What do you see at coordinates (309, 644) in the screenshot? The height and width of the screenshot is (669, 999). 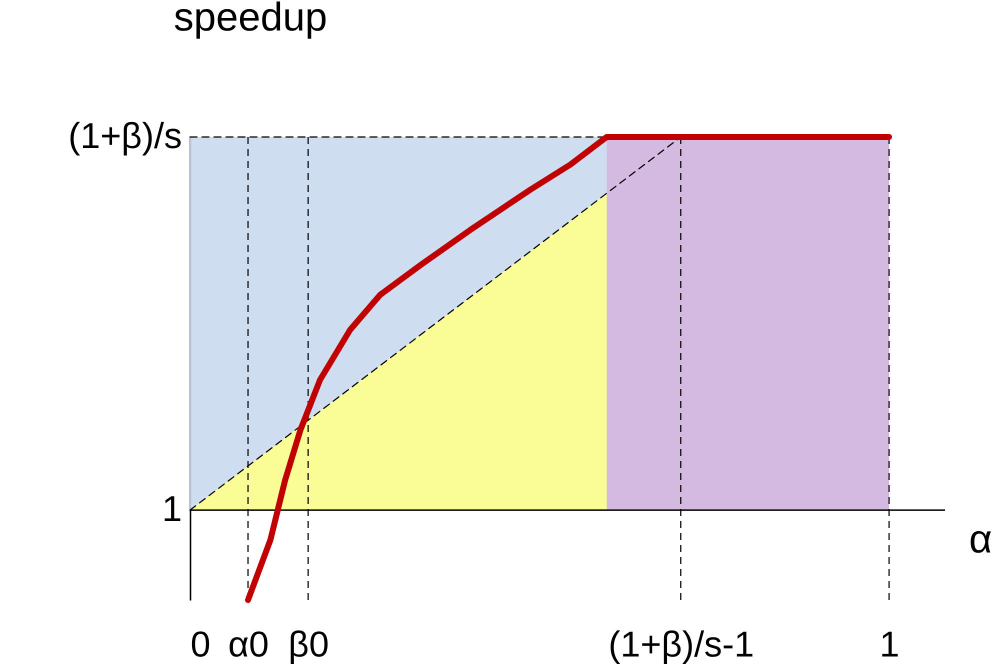 I see `x-tick-label: β0` at bounding box center [309, 644].